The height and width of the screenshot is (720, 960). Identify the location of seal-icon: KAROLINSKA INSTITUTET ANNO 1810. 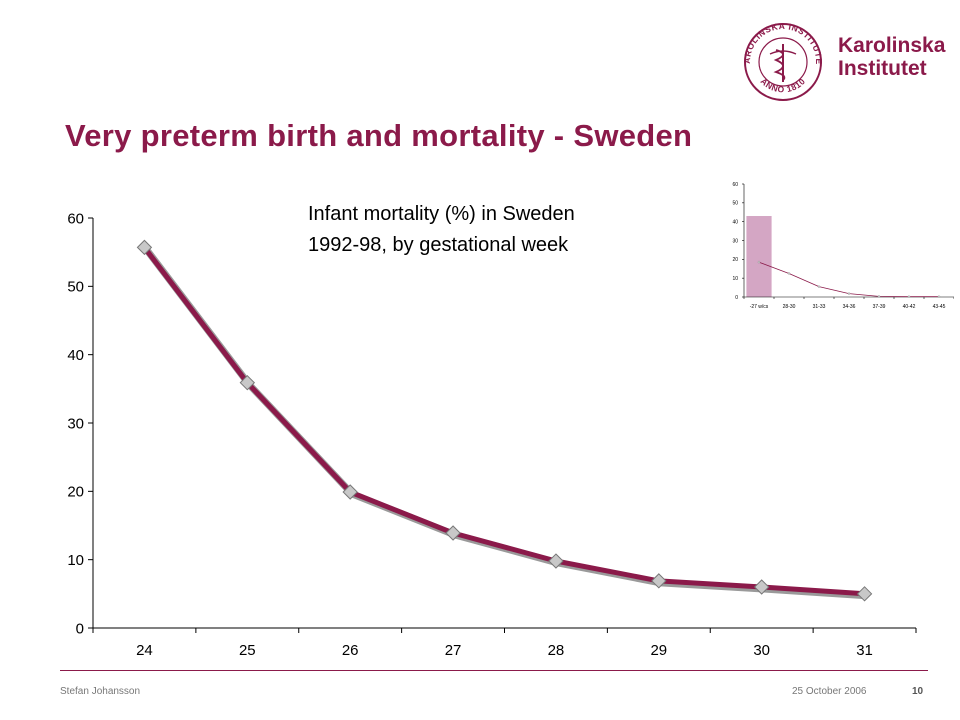
(780, 56).